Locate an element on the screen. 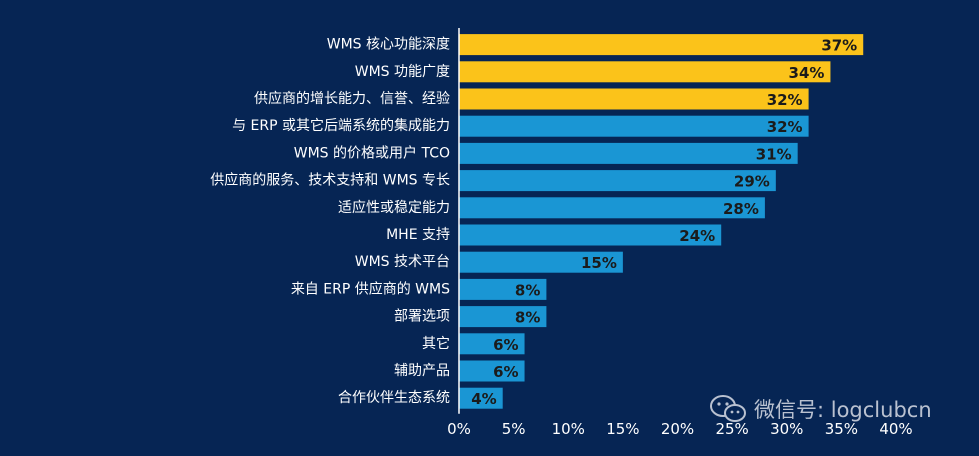  x-tick-label: 5% is located at coordinates (514, 429).